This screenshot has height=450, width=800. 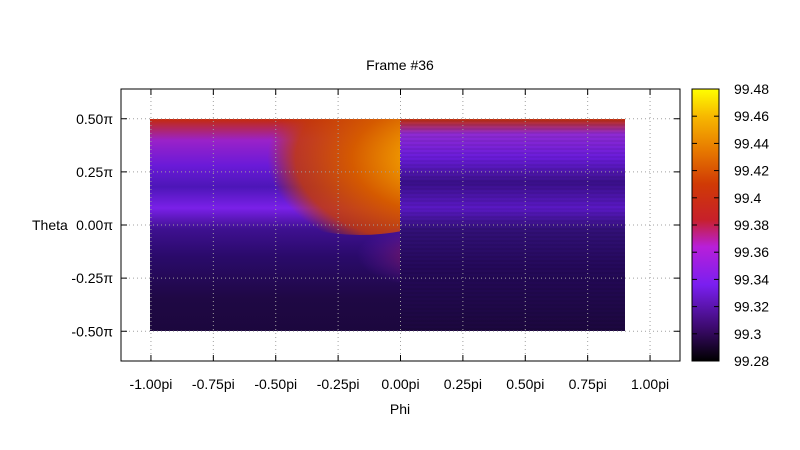 I want to click on colorbar-tick-label: 99.46, so click(x=751, y=116).